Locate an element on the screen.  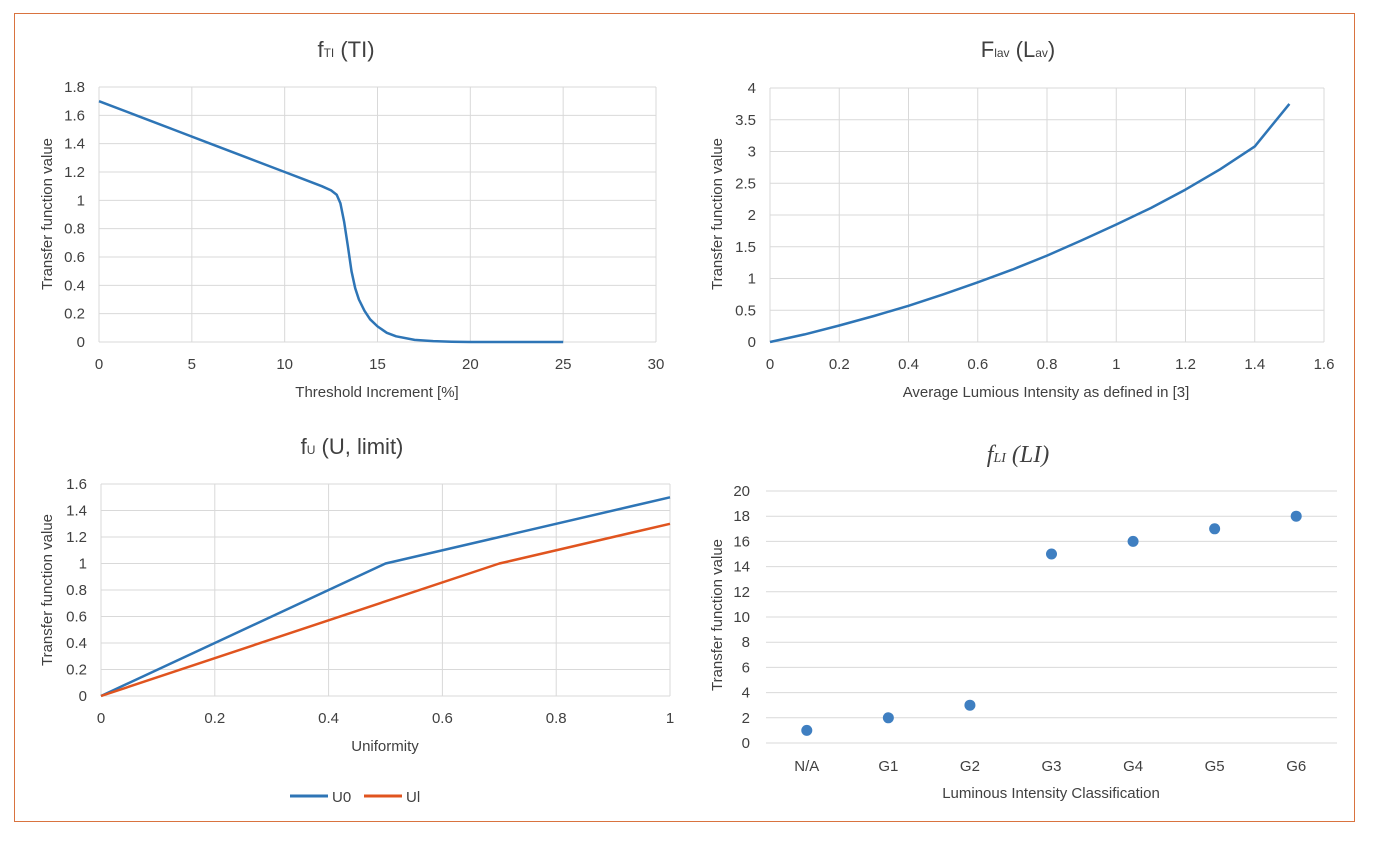
x-tick-label: 20 is located at coordinates (470, 364).